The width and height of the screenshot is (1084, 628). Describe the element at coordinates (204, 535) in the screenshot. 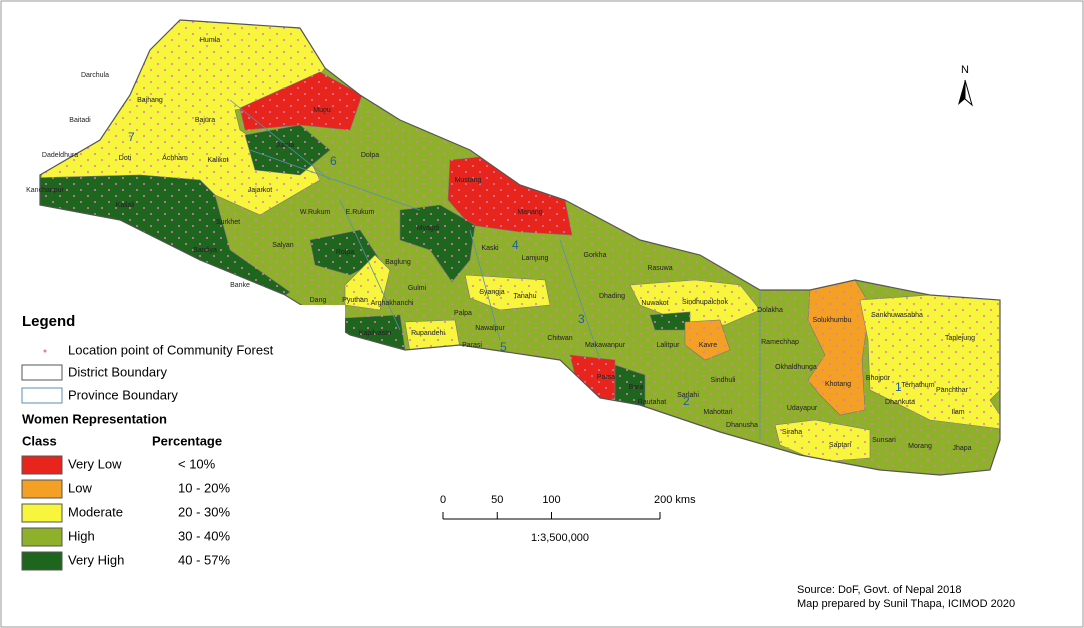

I see `class-range: 30 - 40%` at that location.